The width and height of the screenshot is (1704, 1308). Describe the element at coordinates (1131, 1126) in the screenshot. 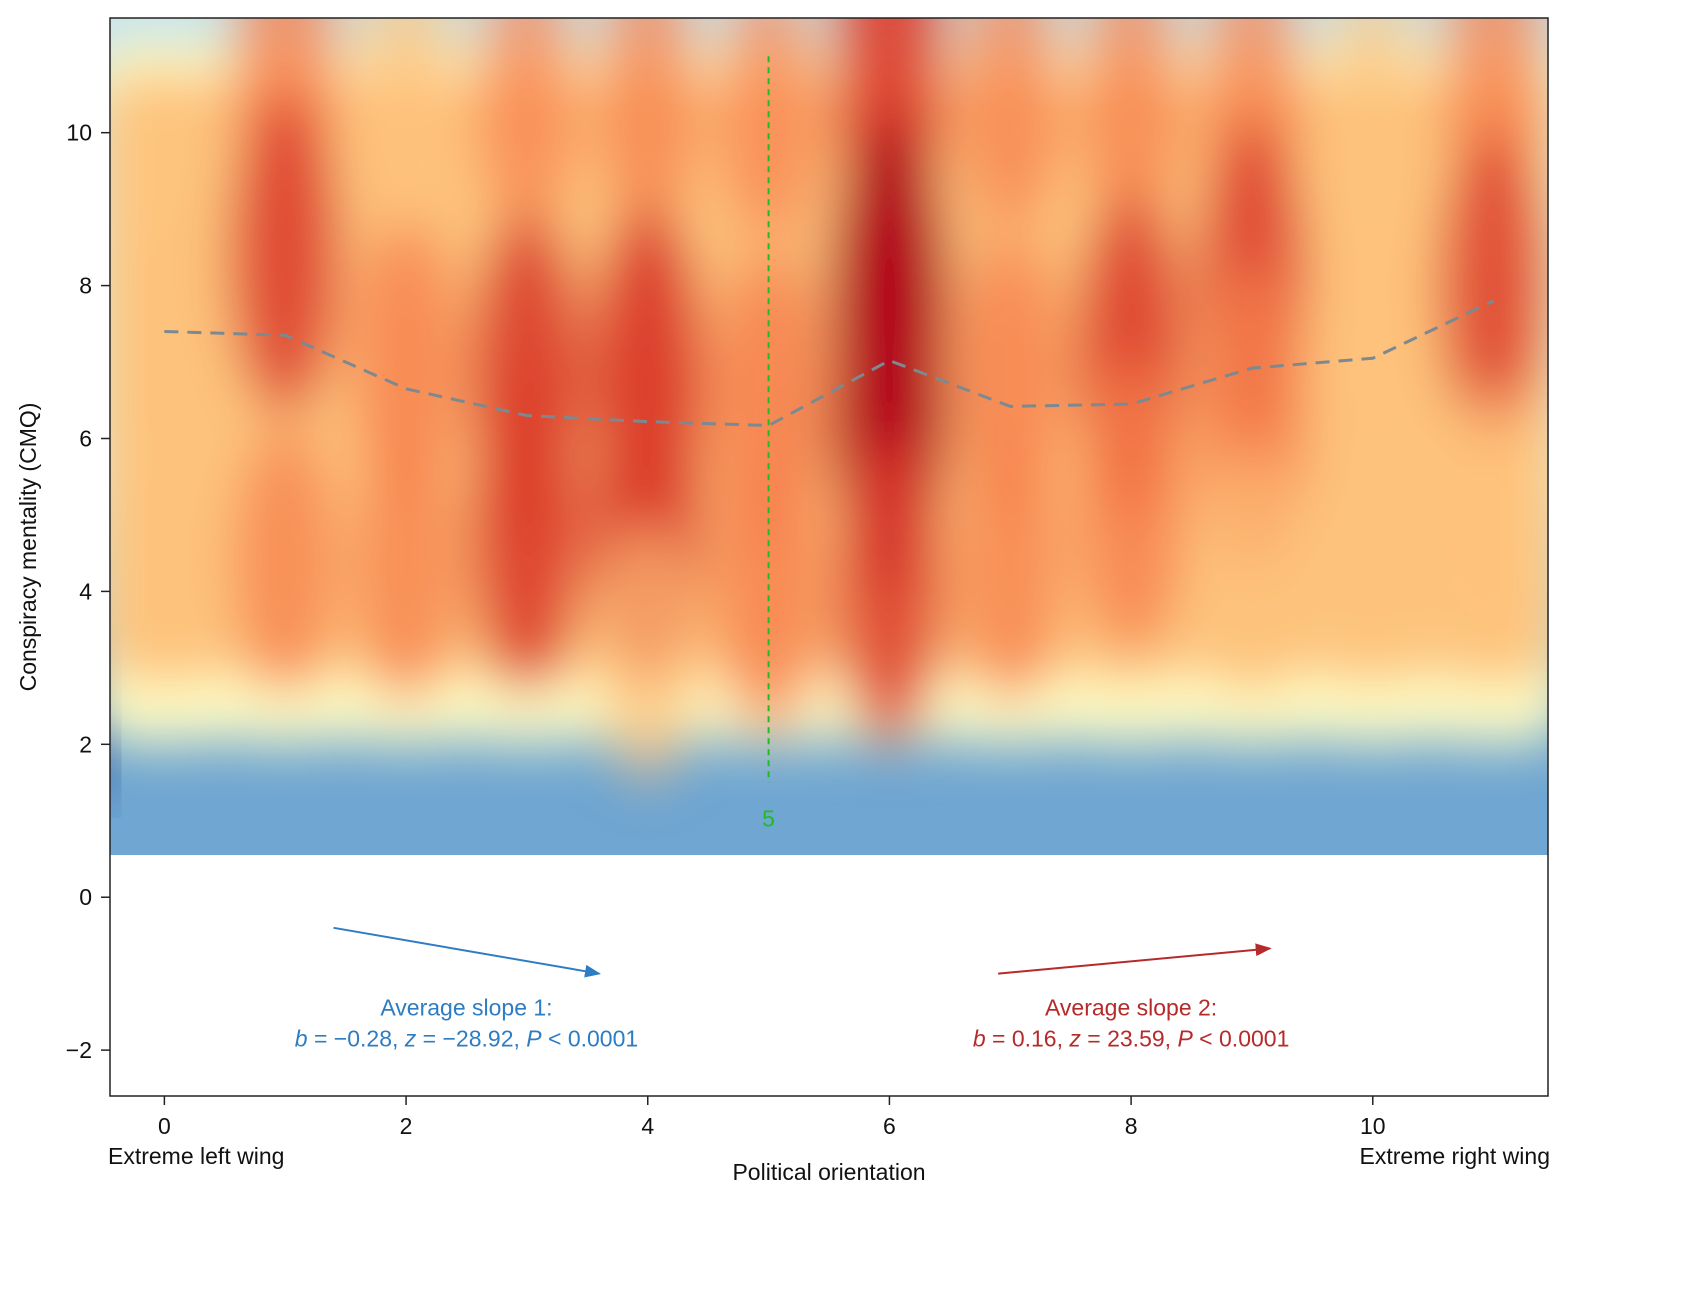

I see `x-tick-label: 8` at that location.